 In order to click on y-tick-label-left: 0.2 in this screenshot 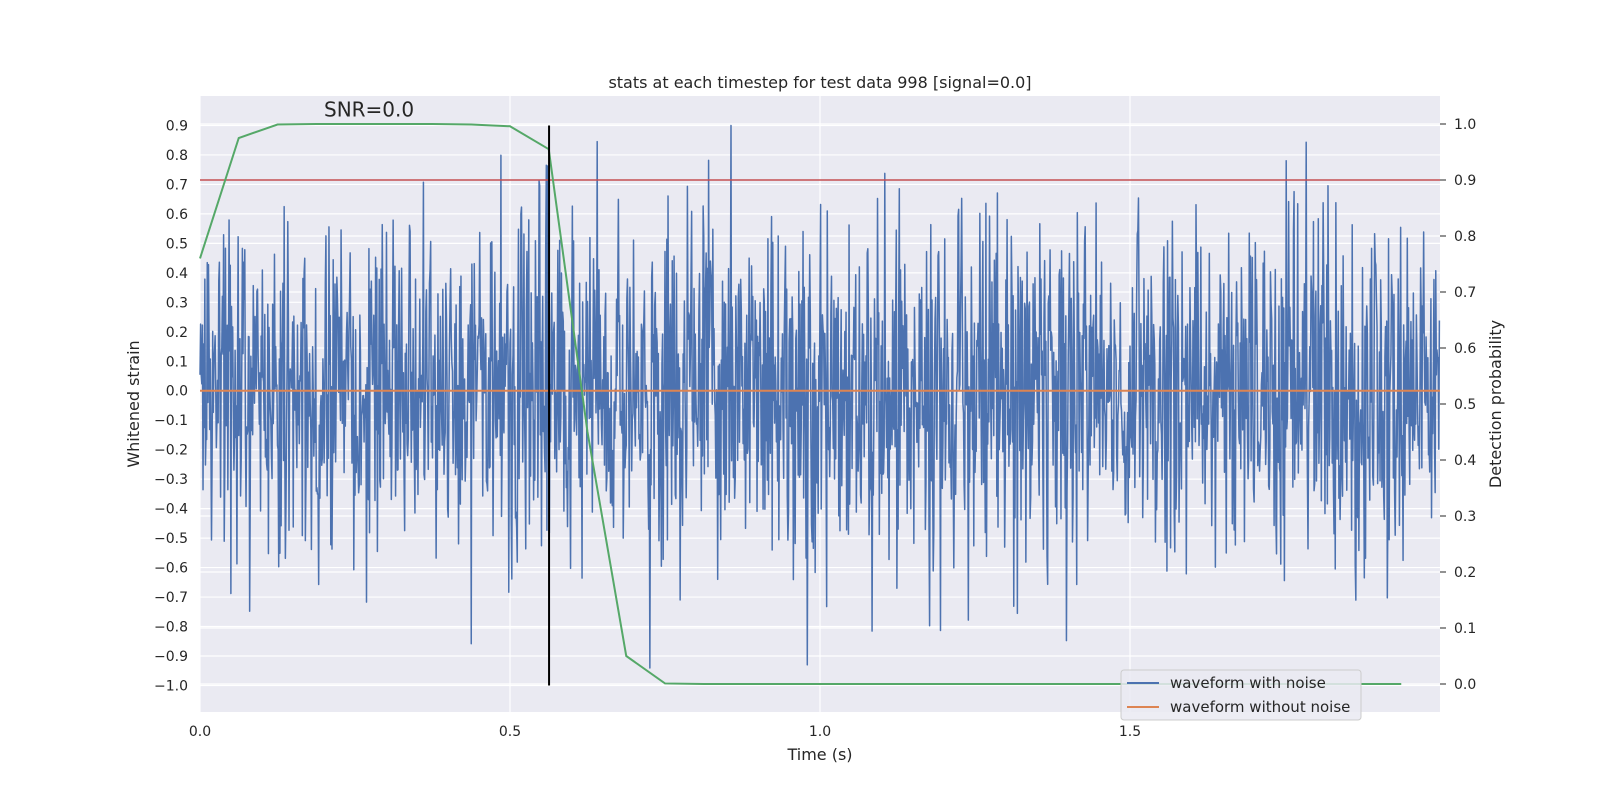, I will do `click(177, 333)`.